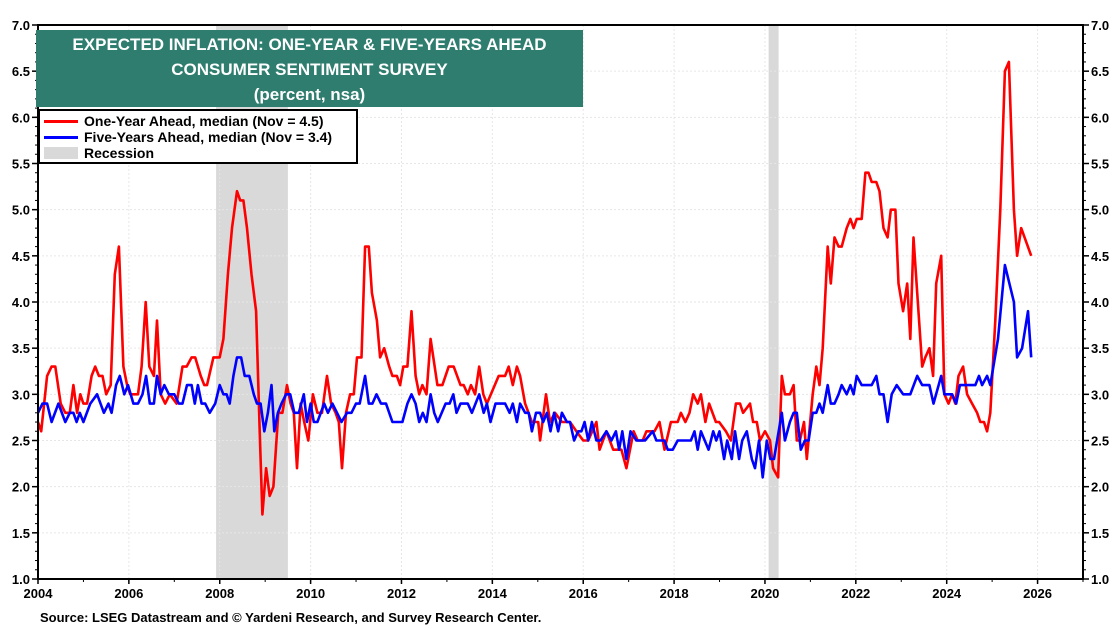 This screenshot has width=1120, height=630. Describe the element at coordinates (1100, 441) in the screenshot. I see `y-tick-label-right: 2.5` at that location.